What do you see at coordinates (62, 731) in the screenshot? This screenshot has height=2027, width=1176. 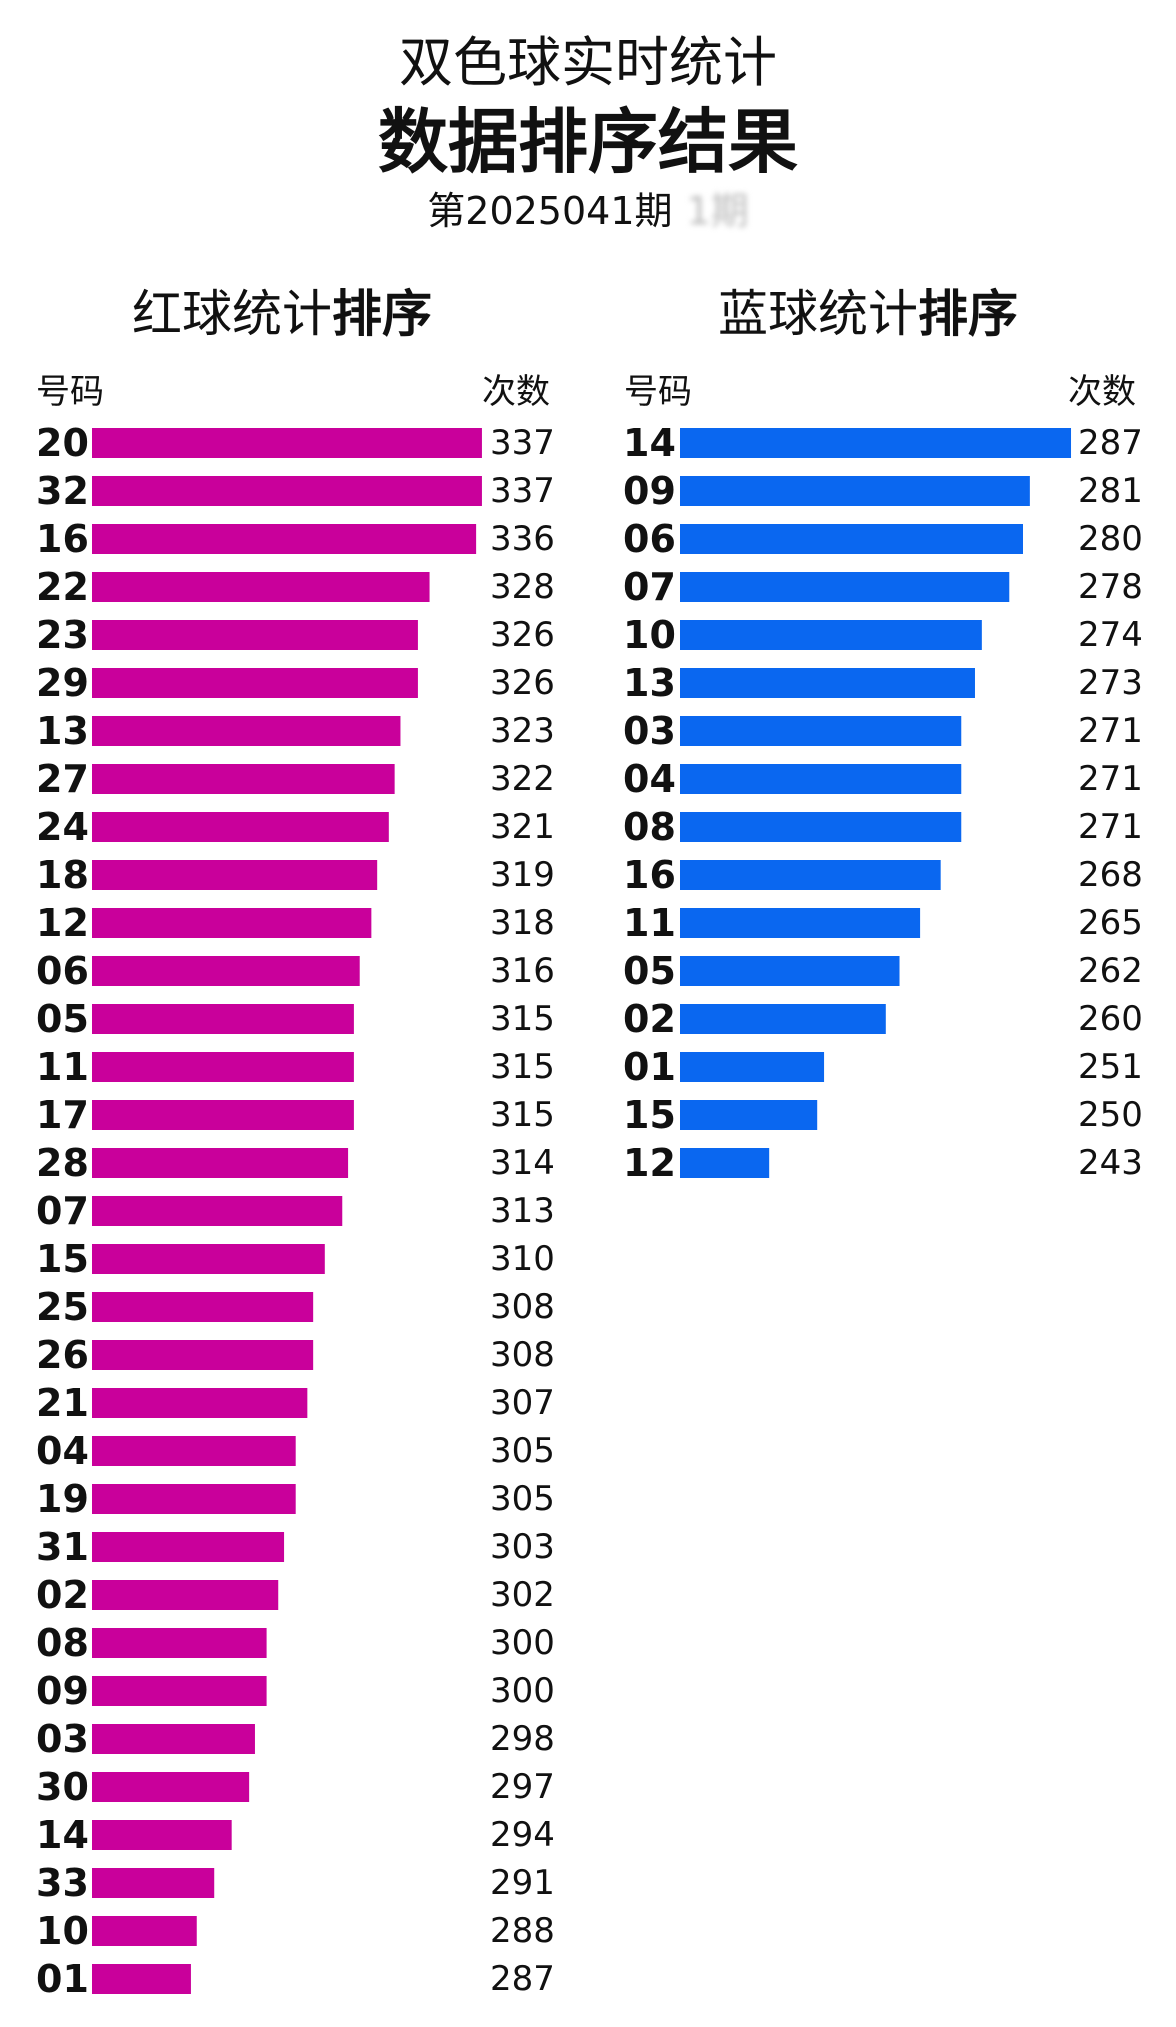 I see `red-ball-number: 13` at bounding box center [62, 731].